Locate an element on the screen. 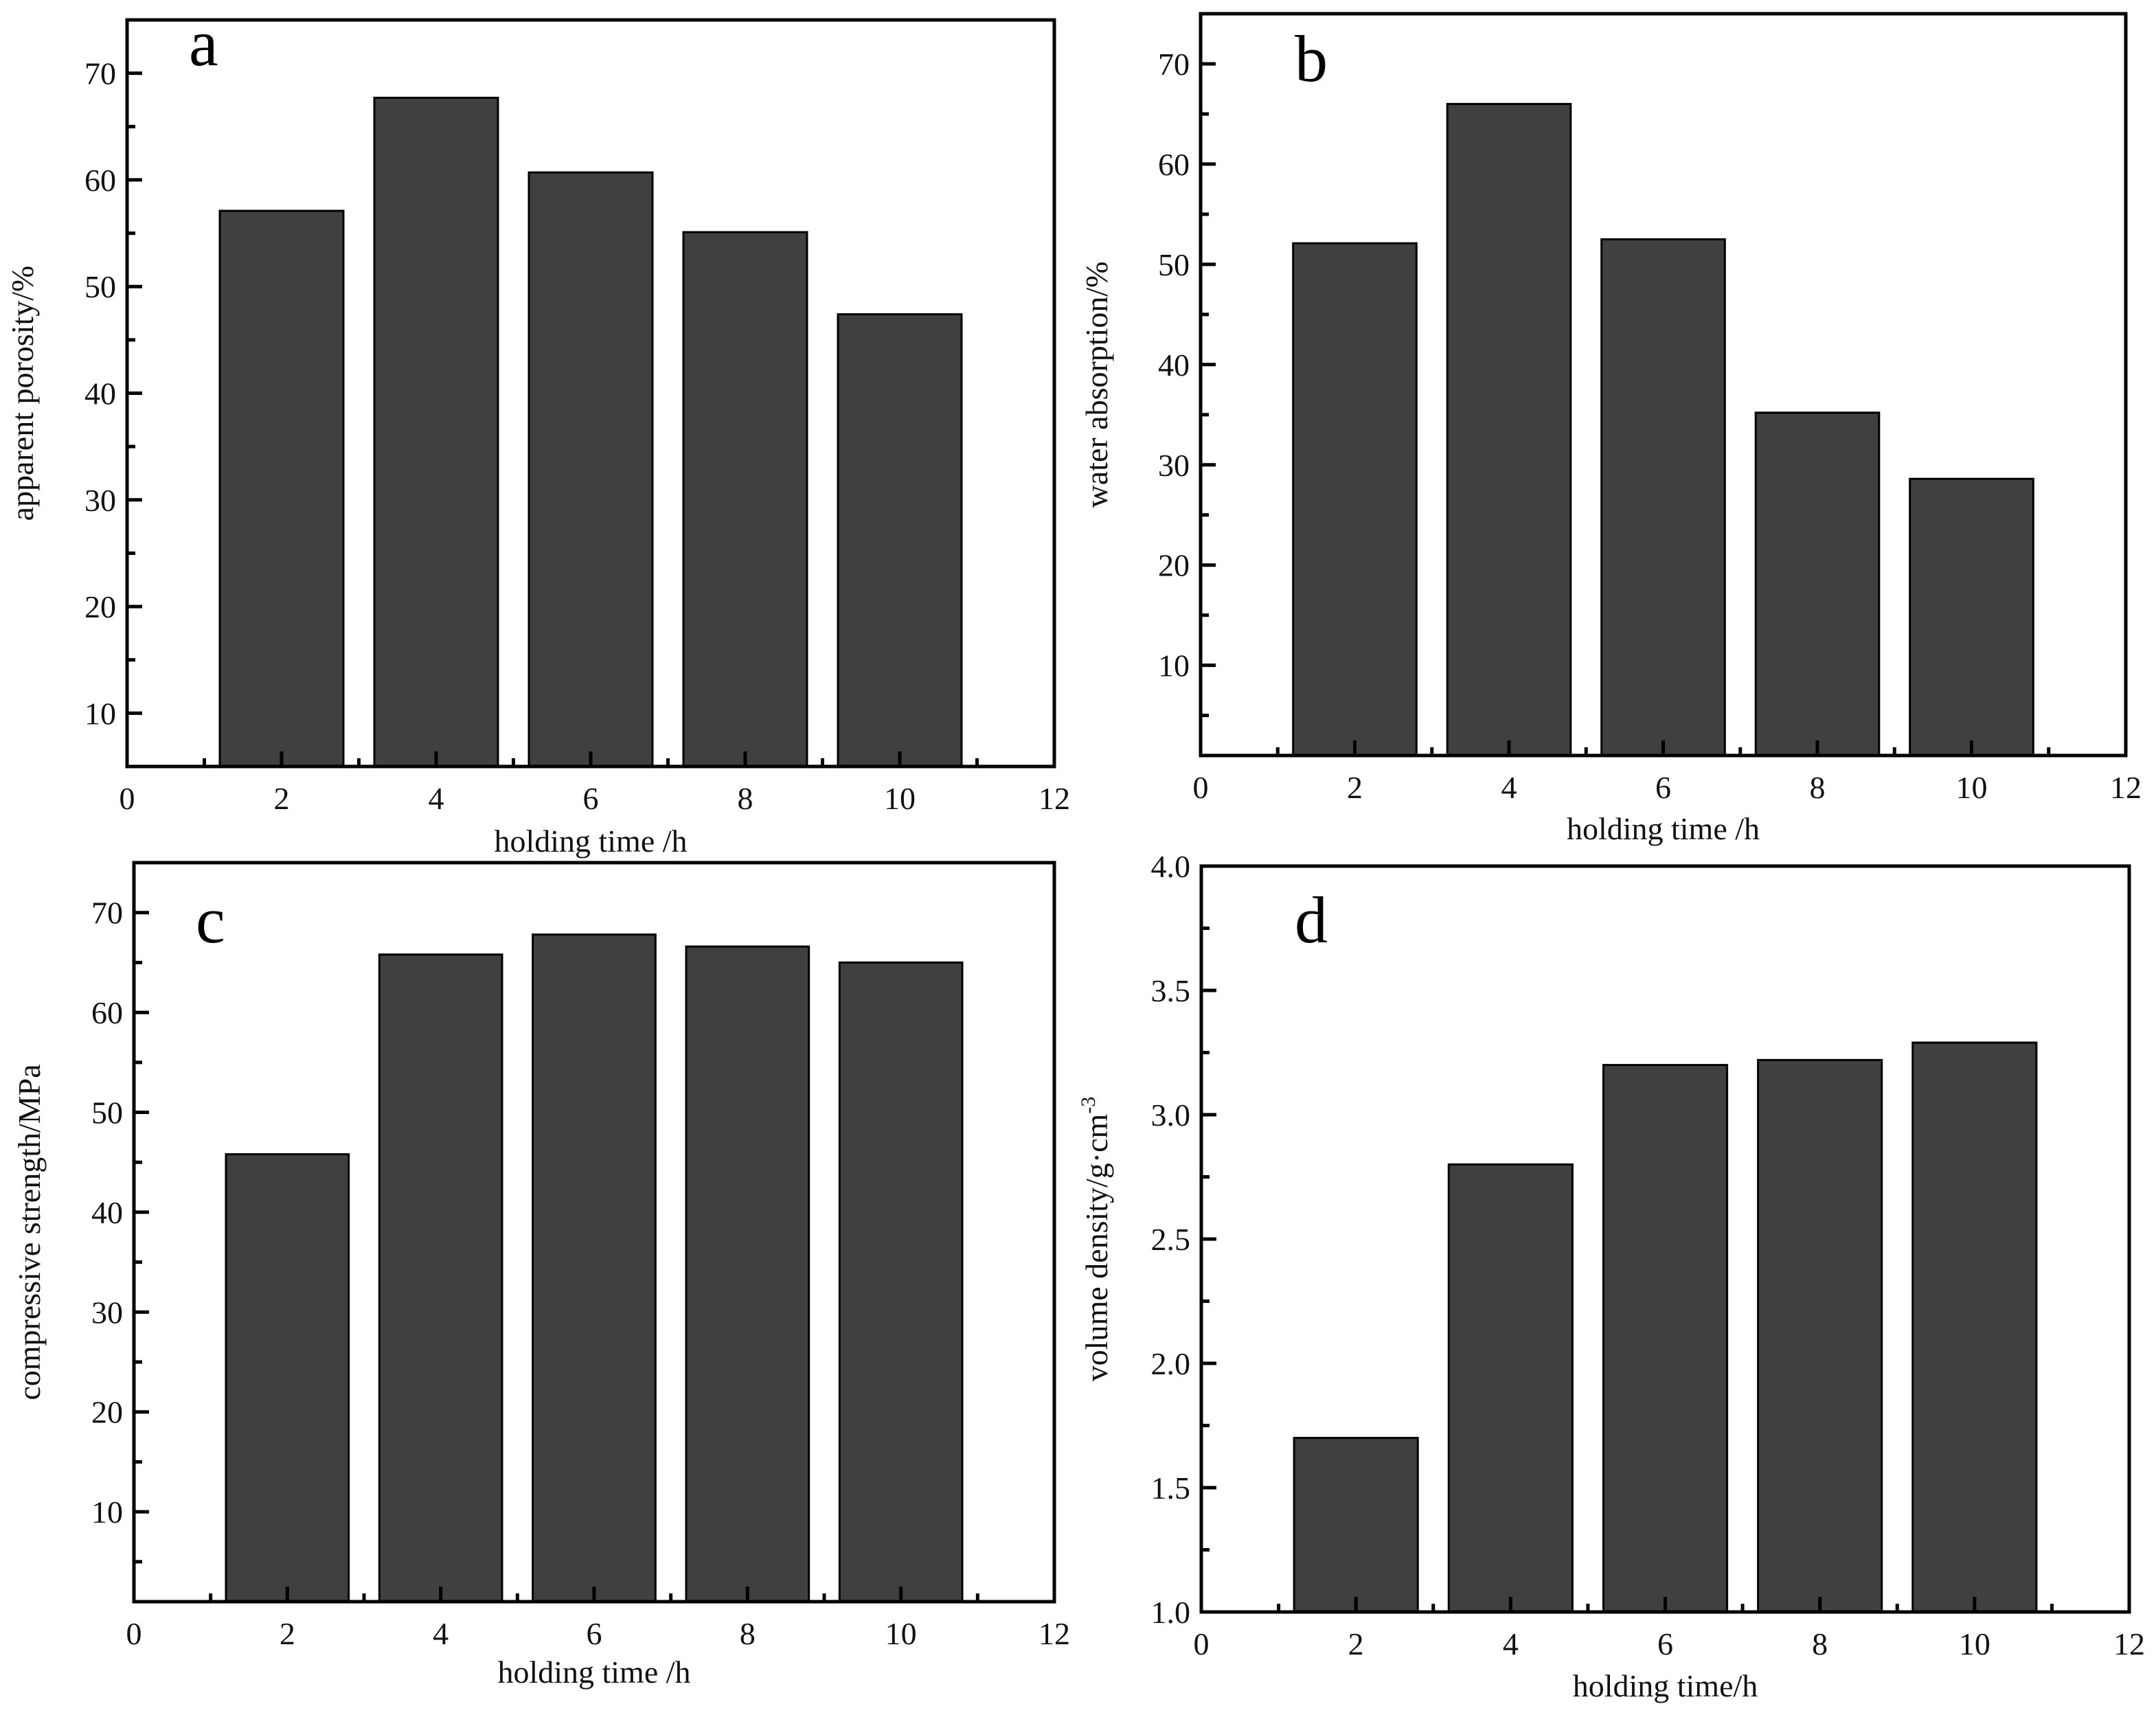 Image resolution: width=2156 pixels, height=1715 pixels. y-tick-label-d: 1.0 is located at coordinates (1171, 1612).